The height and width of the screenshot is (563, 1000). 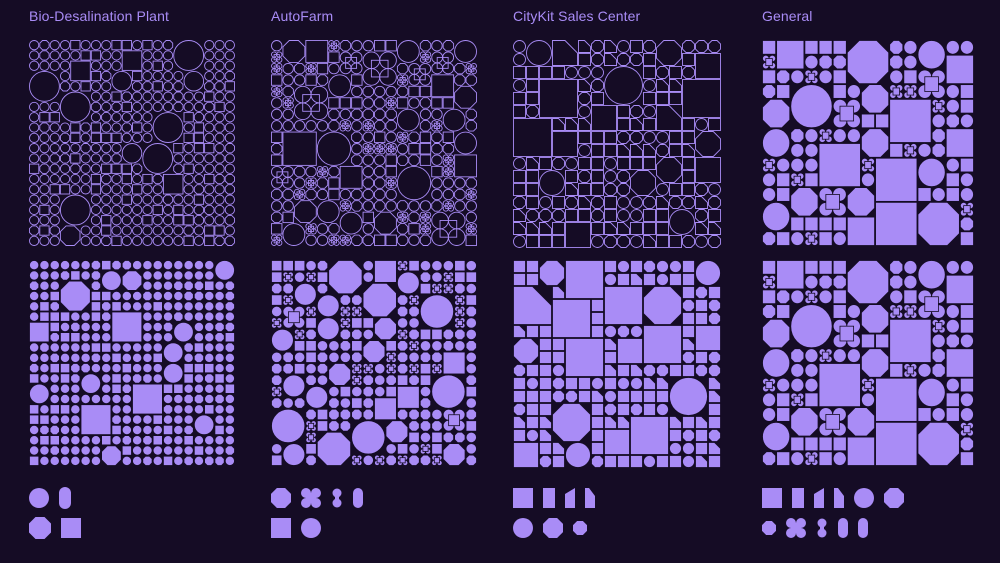 I want to click on panel-title: Bio-Desalination Plant, so click(x=99, y=16).